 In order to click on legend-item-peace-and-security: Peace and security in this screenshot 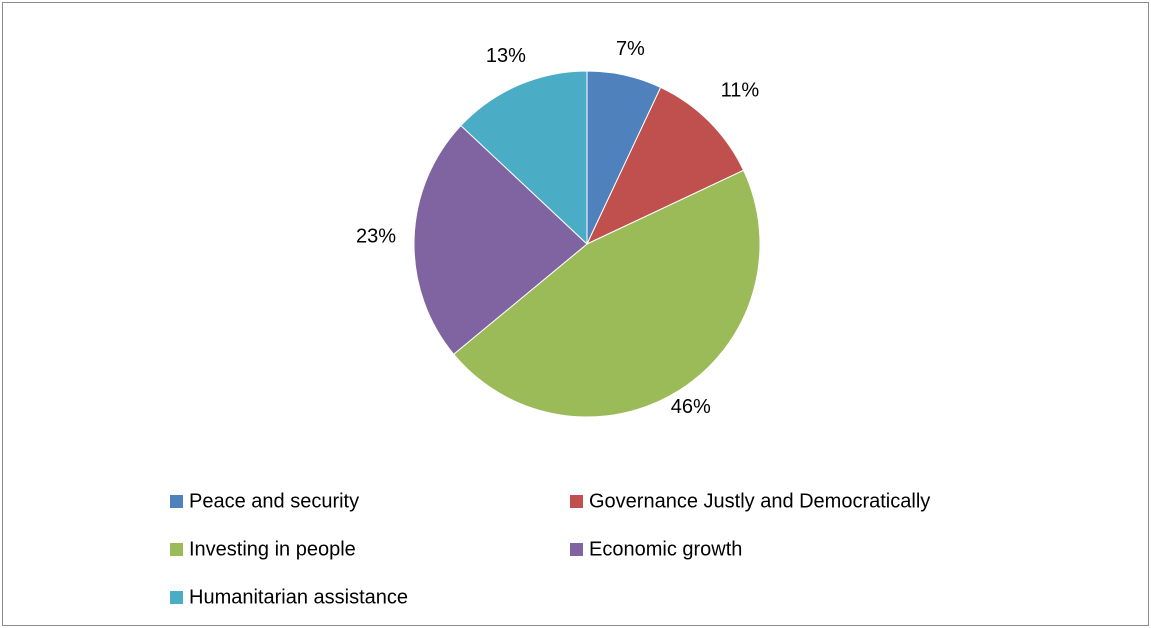, I will do `click(264, 501)`.